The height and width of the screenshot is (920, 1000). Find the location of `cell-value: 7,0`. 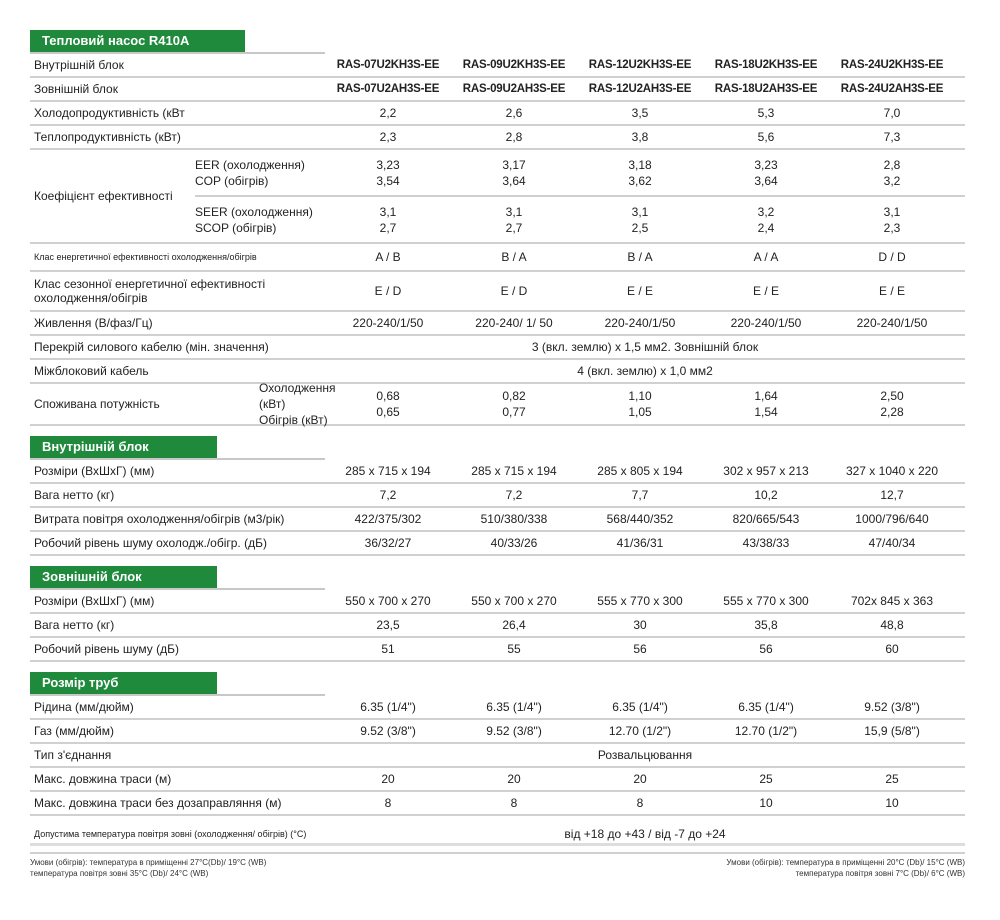

cell-value: 7,0 is located at coordinates (892, 113).